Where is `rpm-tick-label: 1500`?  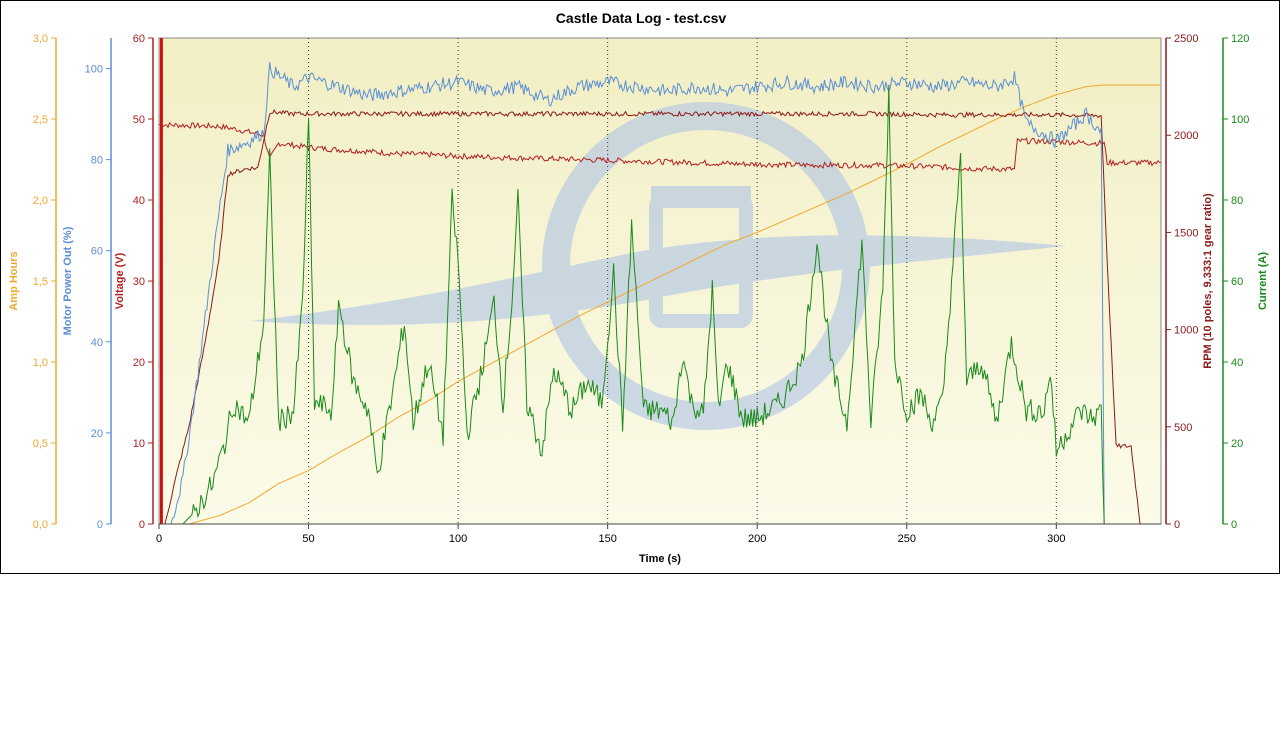
rpm-tick-label: 1500 is located at coordinates (1186, 233).